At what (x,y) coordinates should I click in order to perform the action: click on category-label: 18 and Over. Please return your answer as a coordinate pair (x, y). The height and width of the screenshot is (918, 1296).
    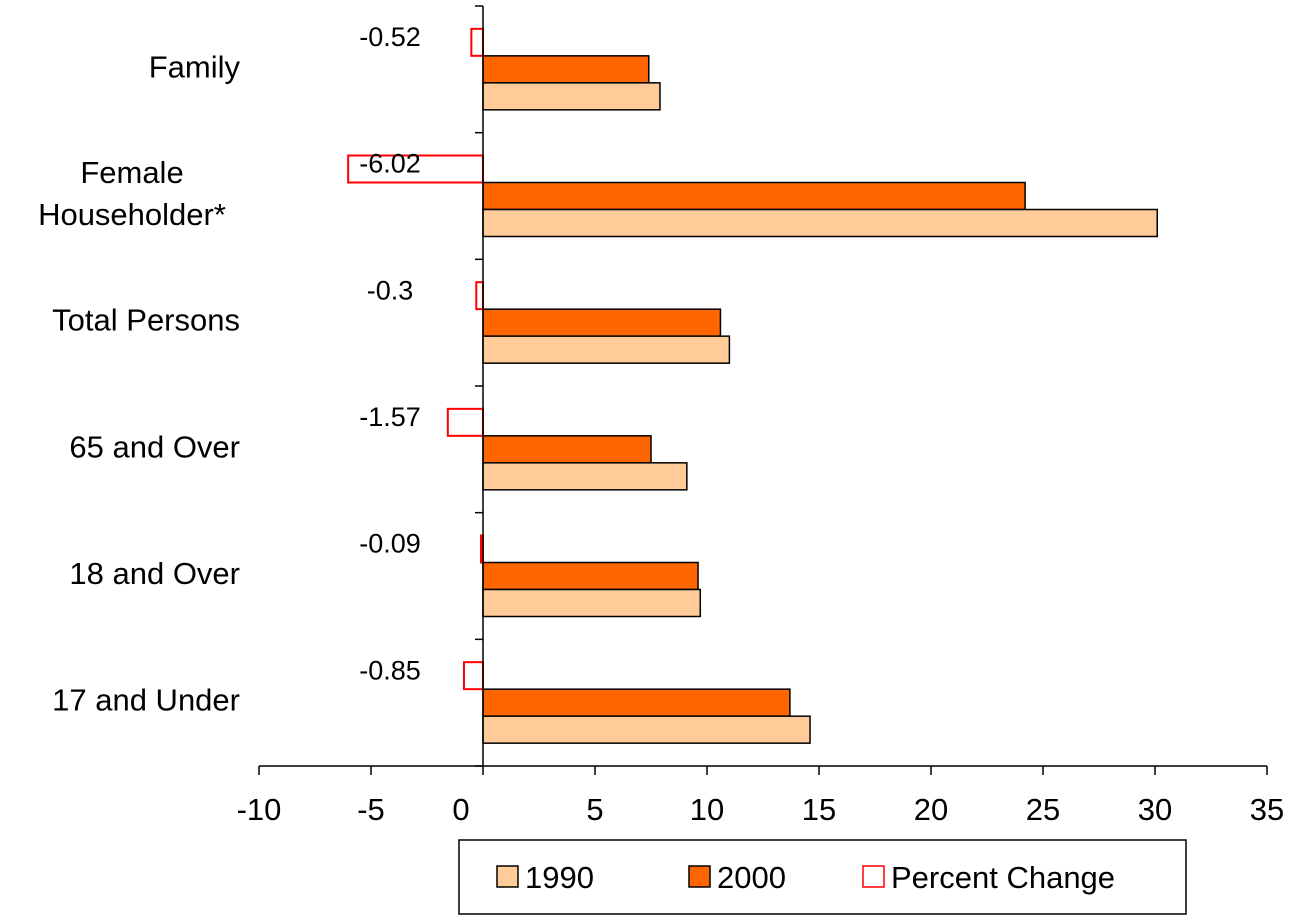
    Looking at the image, I should click on (154, 573).